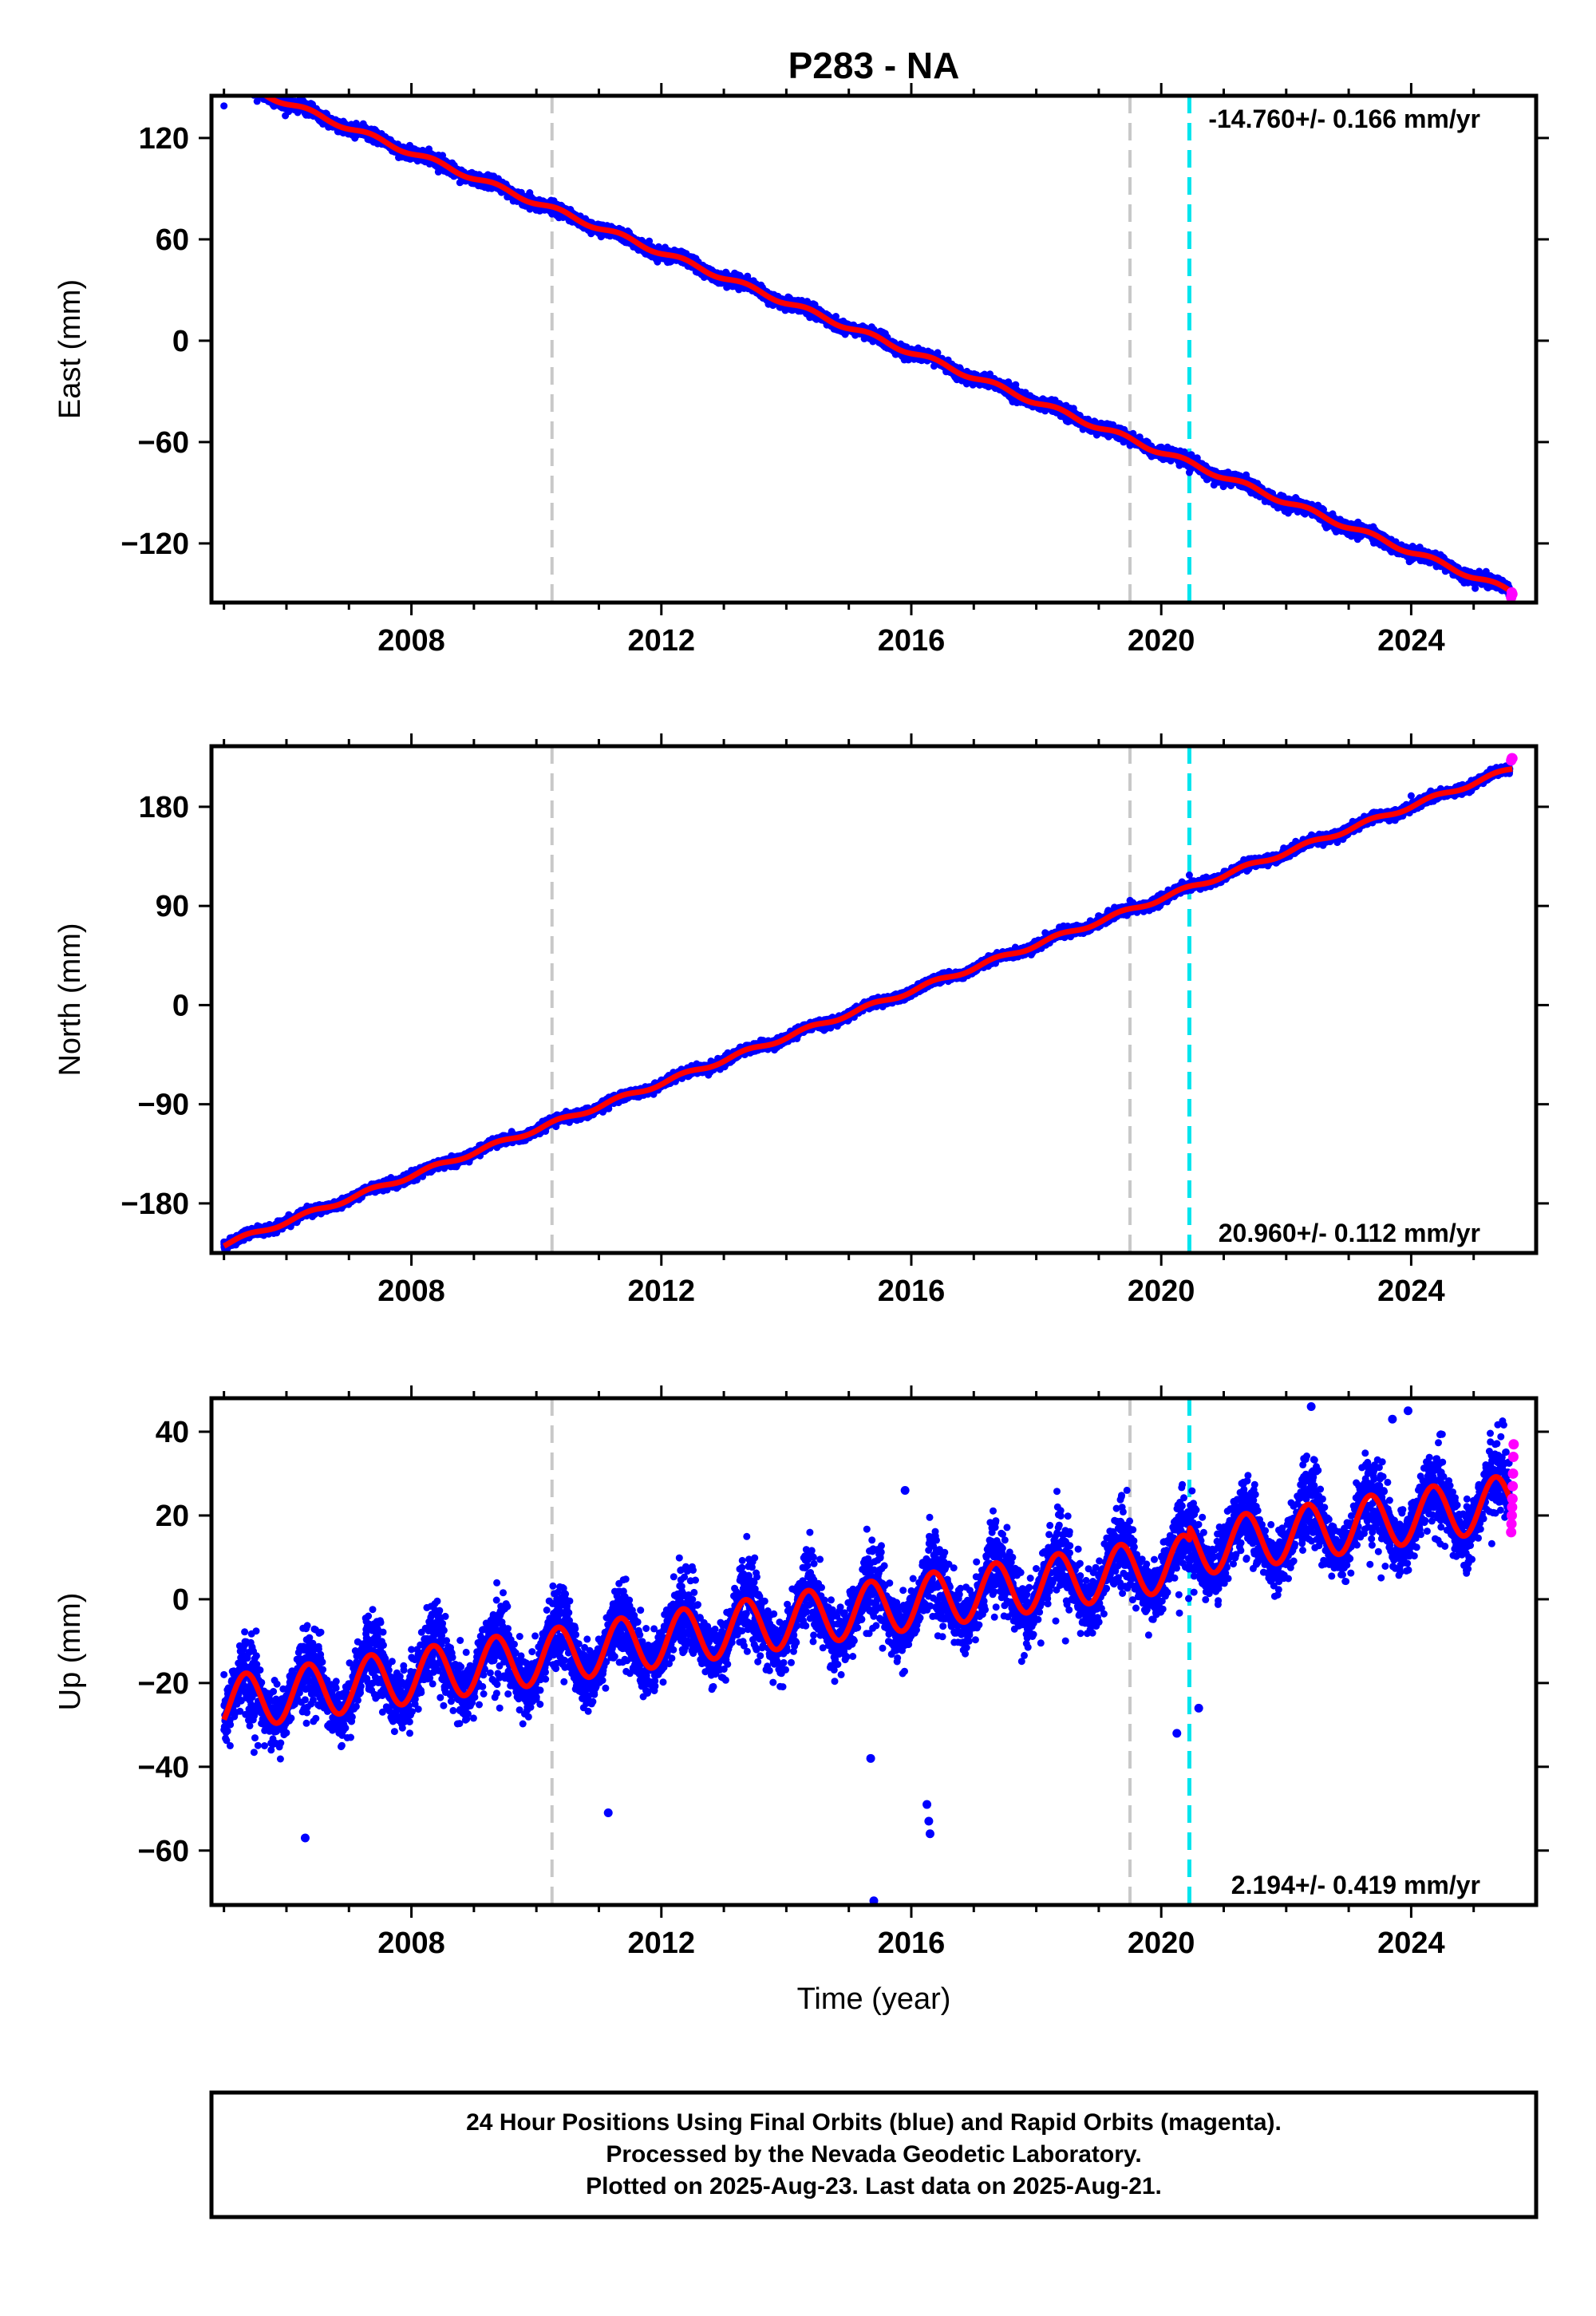 The width and height of the screenshot is (1596, 2316). I want to click on figure-title: P283 - NA, so click(874, 65).